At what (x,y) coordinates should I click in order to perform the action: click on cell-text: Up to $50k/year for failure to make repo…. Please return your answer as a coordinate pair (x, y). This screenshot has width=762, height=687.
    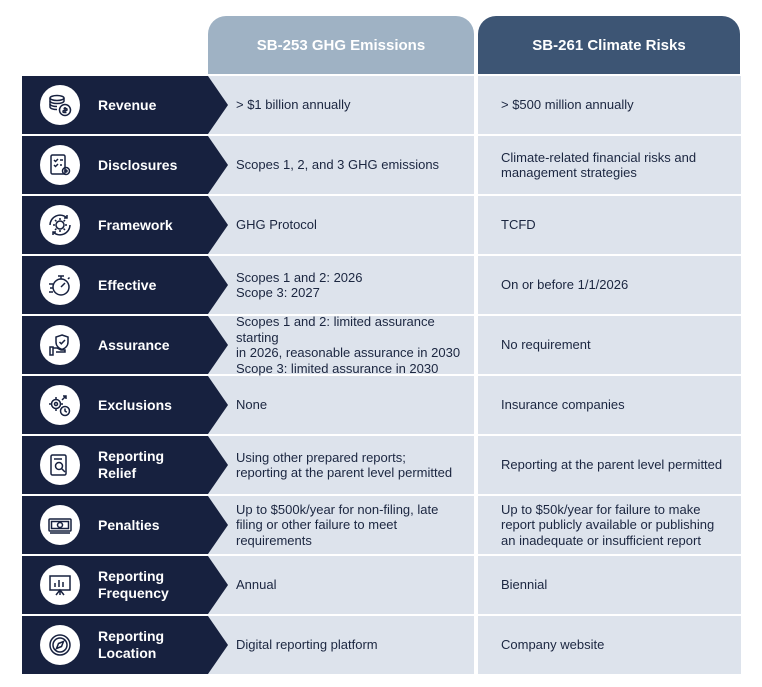
    Looking at the image, I should click on (608, 524).